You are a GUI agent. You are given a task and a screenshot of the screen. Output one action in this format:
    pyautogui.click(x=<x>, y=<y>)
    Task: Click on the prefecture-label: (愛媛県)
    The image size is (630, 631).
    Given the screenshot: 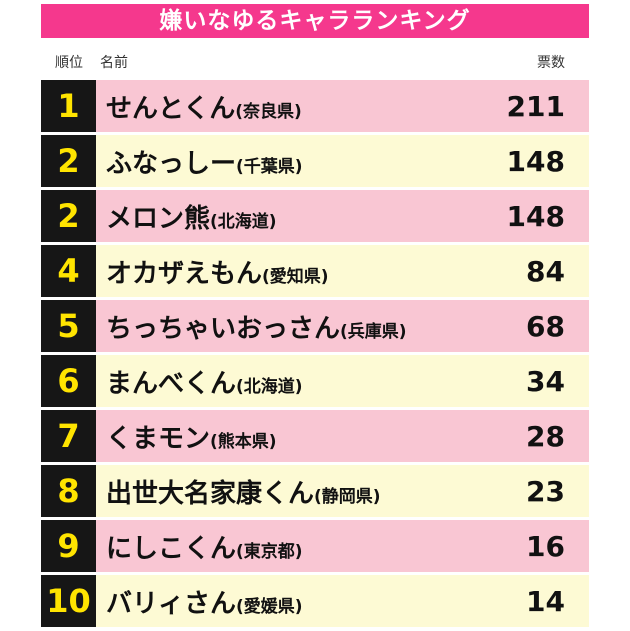 What is the action you would take?
    pyautogui.click(x=269, y=606)
    